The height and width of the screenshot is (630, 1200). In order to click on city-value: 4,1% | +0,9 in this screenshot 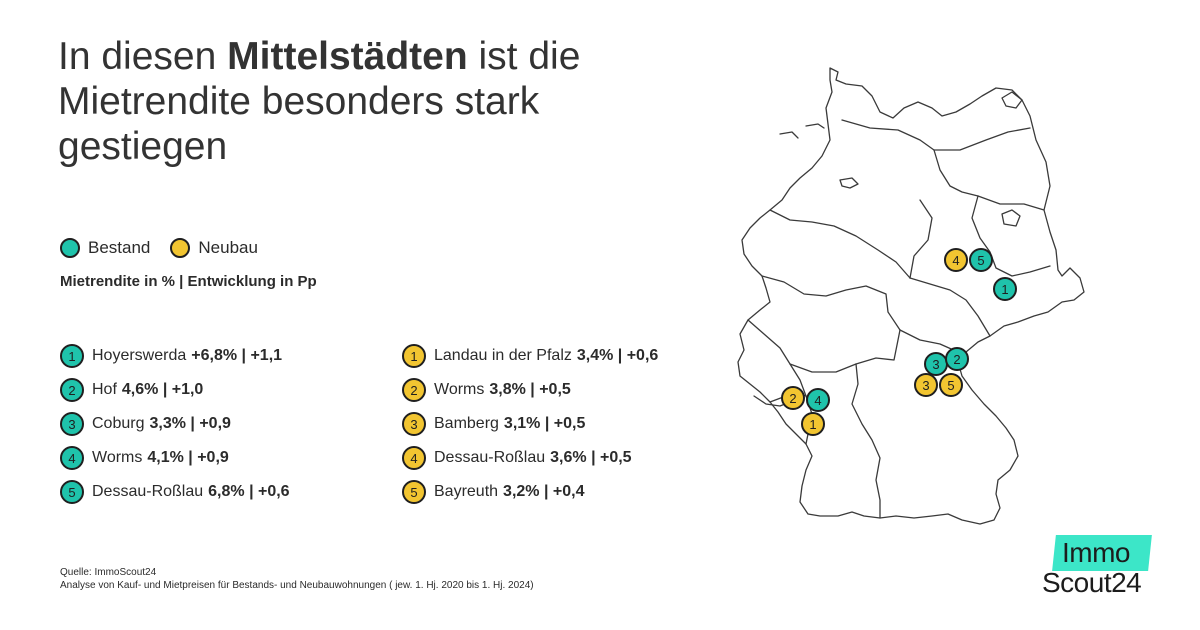, I will do `click(188, 457)`.